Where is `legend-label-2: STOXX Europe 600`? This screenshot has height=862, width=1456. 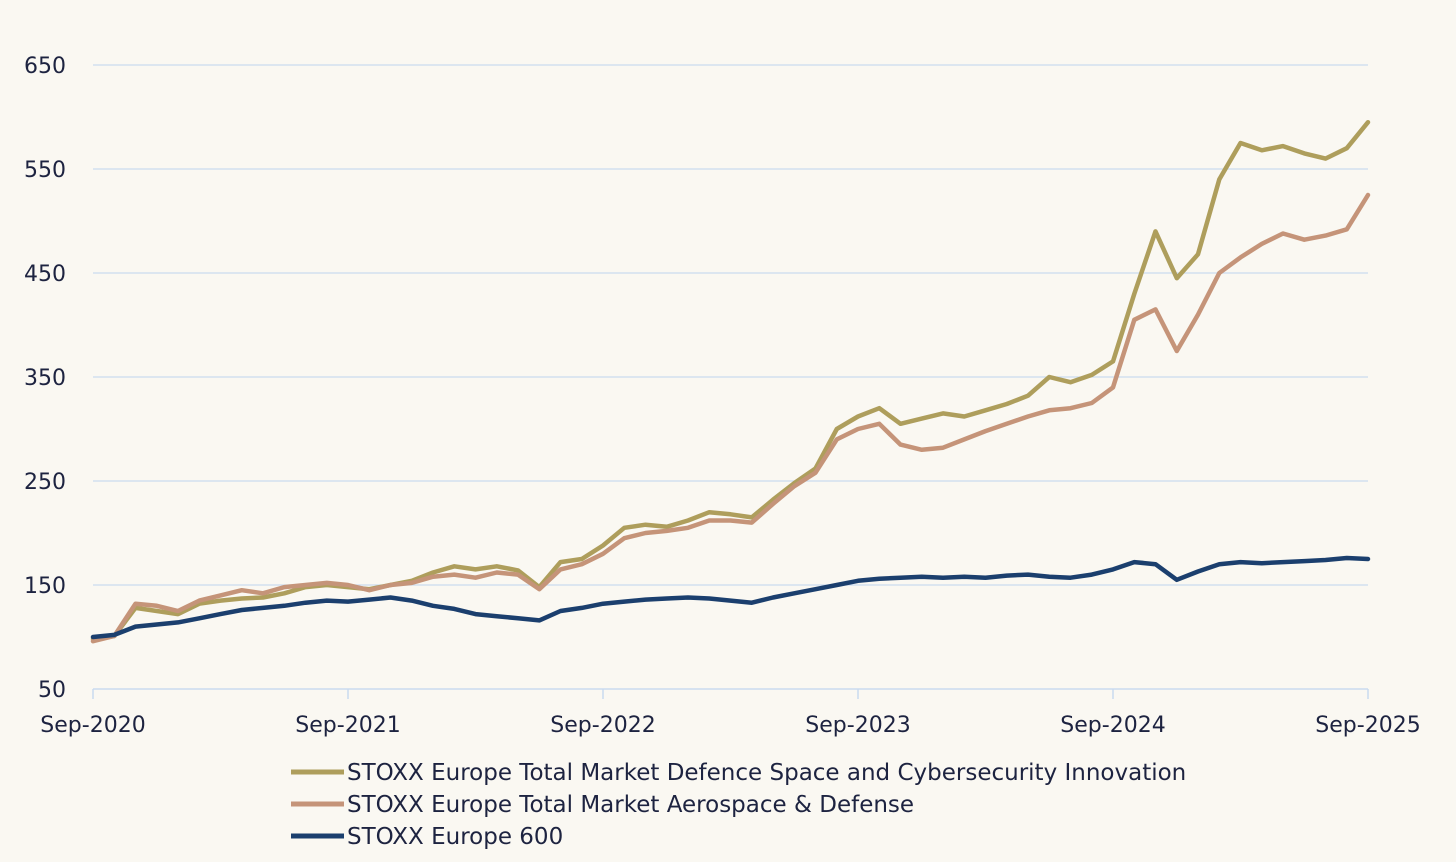
legend-label-2: STOXX Europe 600 is located at coordinates (455, 837).